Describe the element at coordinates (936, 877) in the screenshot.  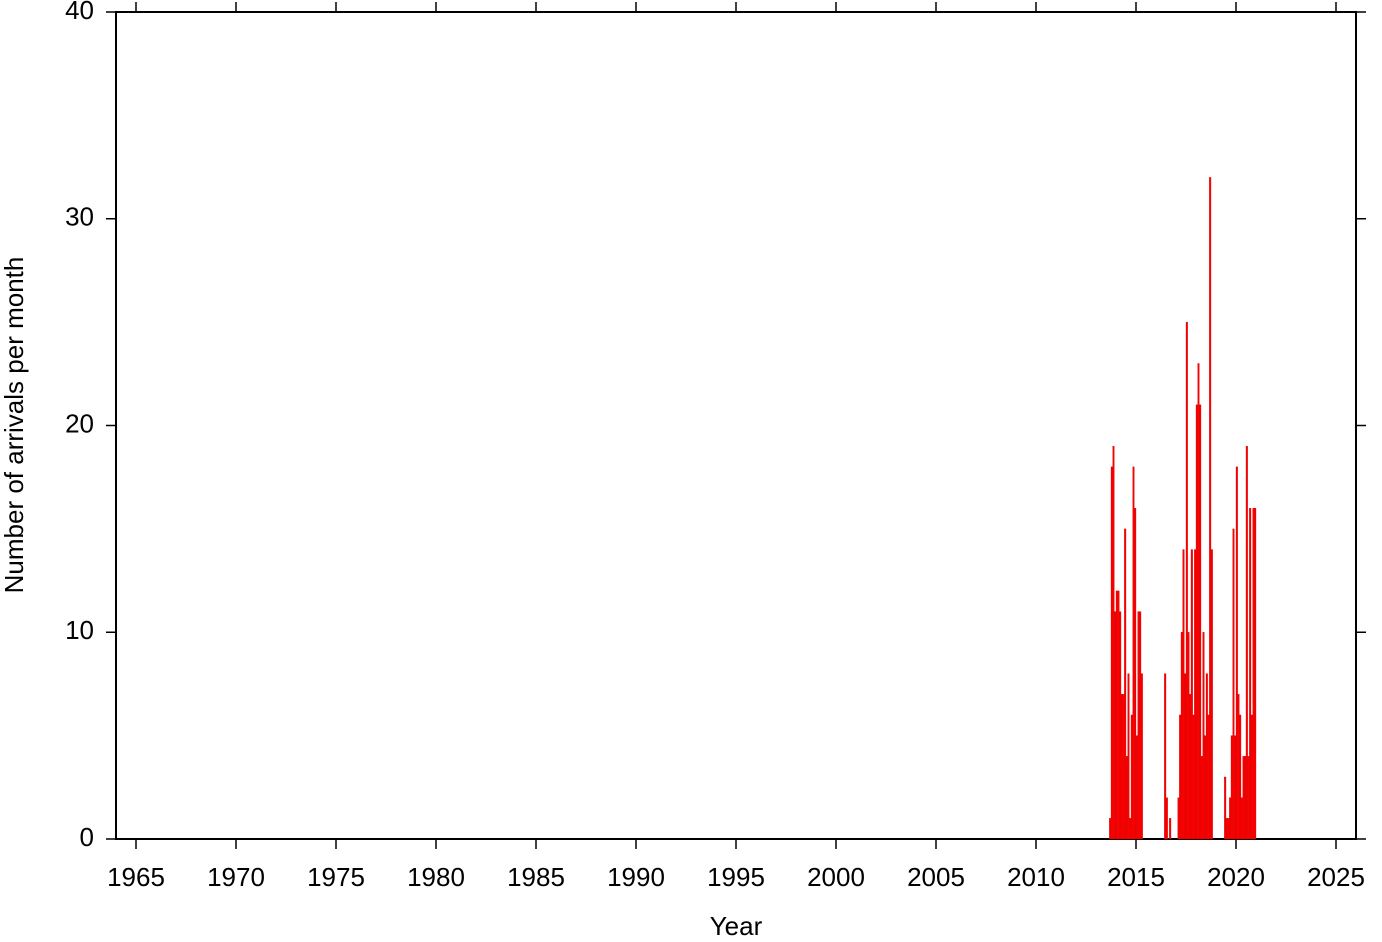
I see `x-tick-label: 2005` at that location.